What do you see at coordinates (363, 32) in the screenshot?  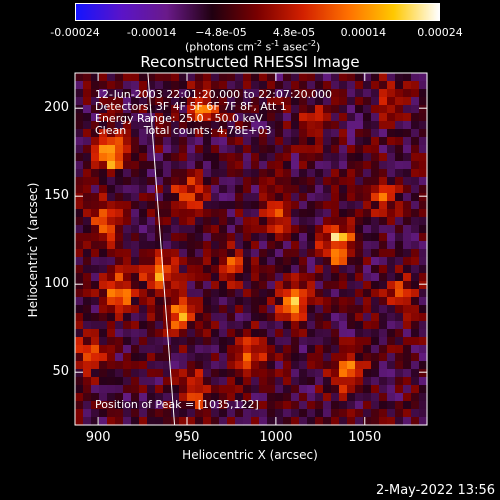 I see `colorbar-tick-label: 0.00014` at bounding box center [363, 32].